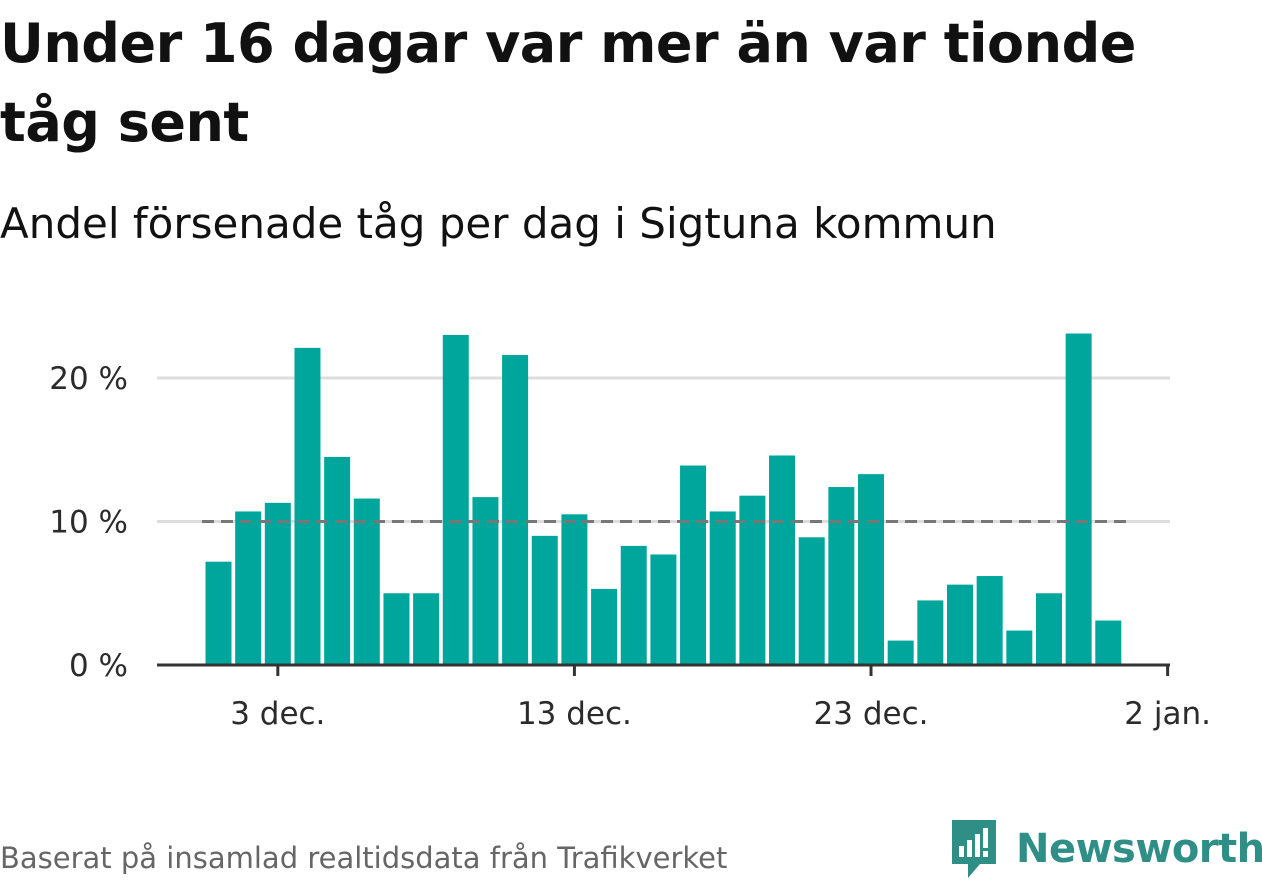 This screenshot has height=880, width=1262. Describe the element at coordinates (1167, 714) in the screenshot. I see `x-tick-label: 2 jan.` at that location.